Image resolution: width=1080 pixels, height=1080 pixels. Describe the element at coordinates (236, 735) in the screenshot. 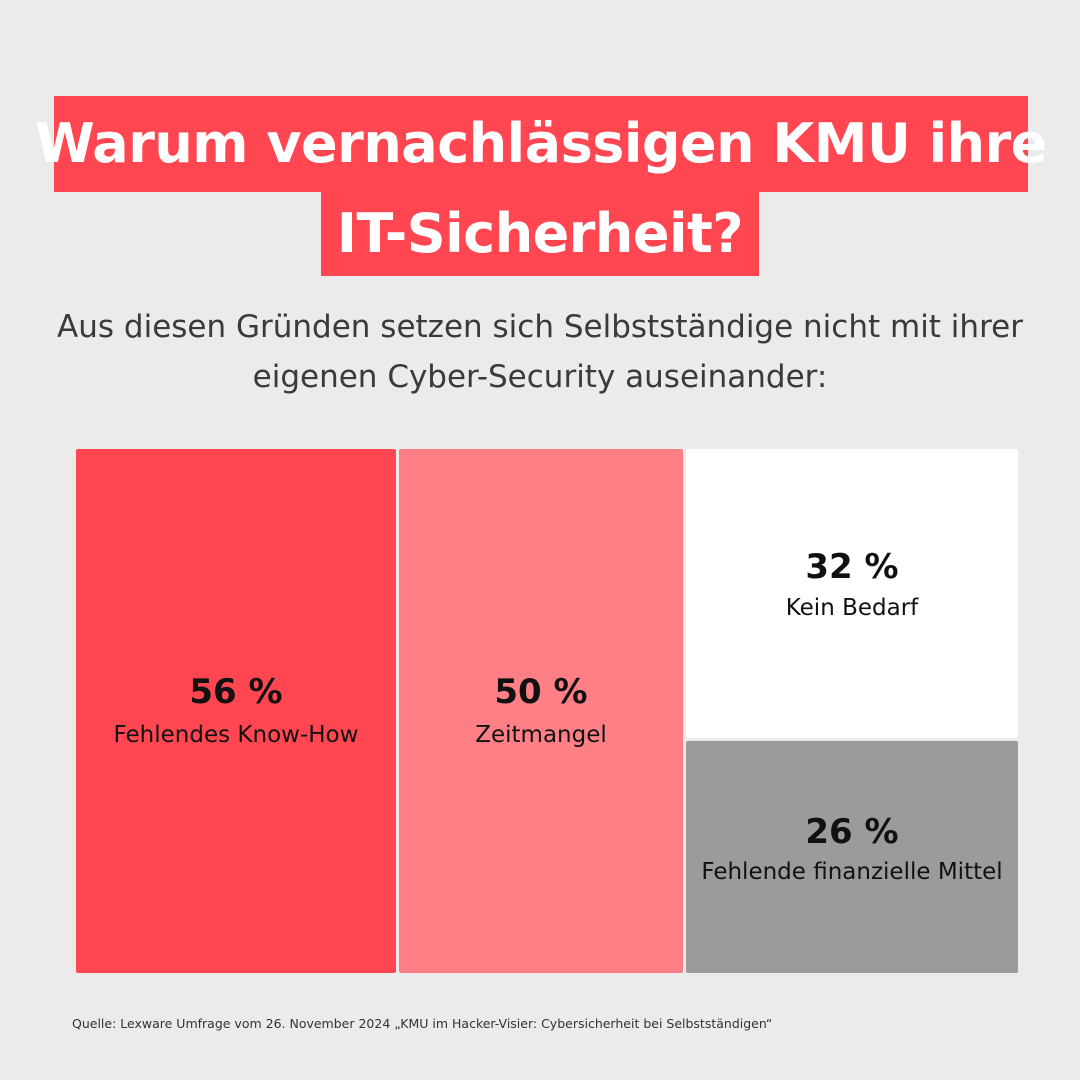

I see `tile-label: Fehlendes Know-How` at that location.